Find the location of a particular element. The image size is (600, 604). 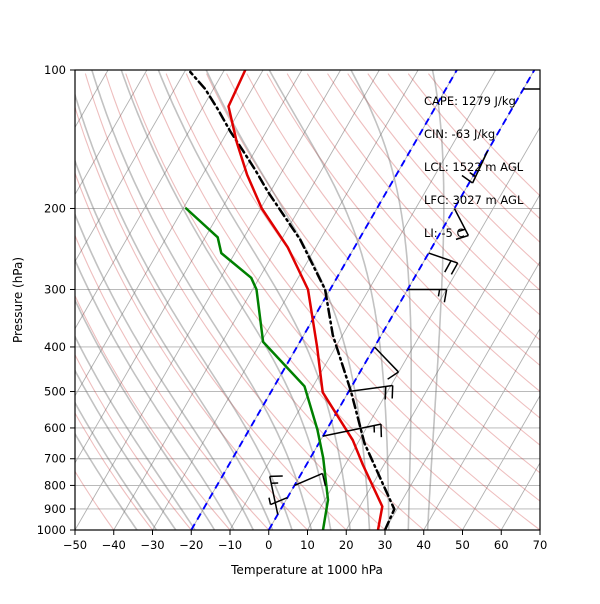

y-tick-label: 400 is located at coordinates (55, 347).